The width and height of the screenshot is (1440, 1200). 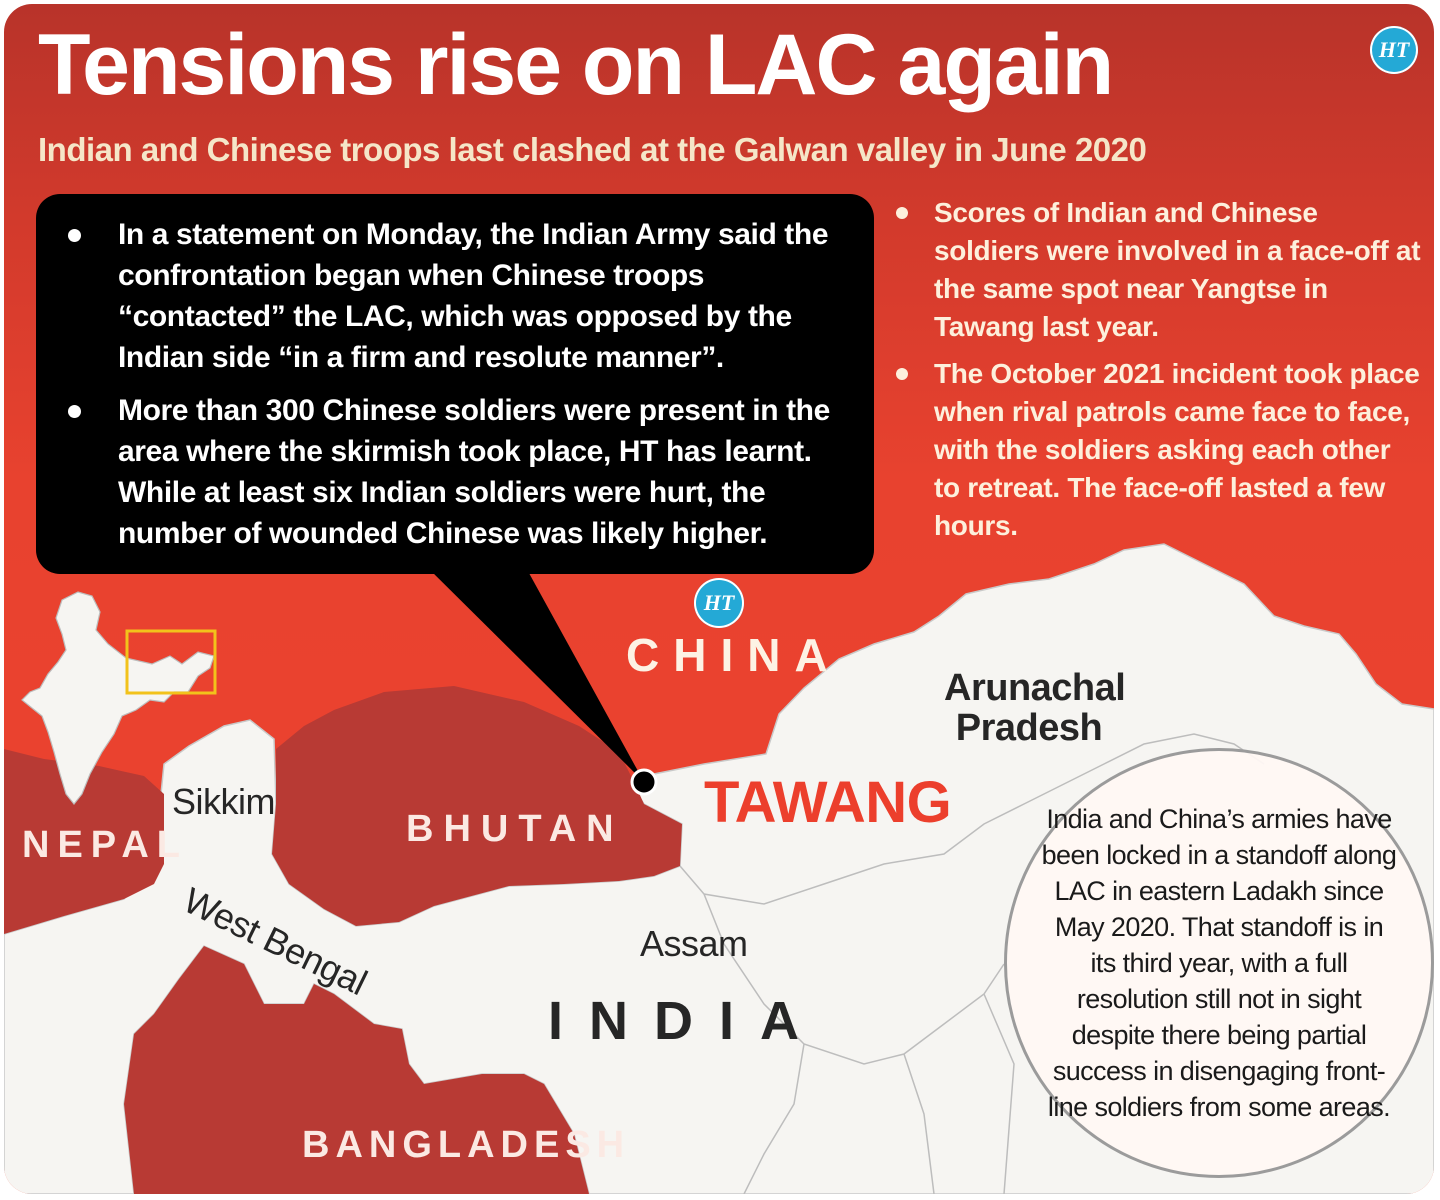 I want to click on label-bhutan: BHUTAN, so click(x=515, y=829).